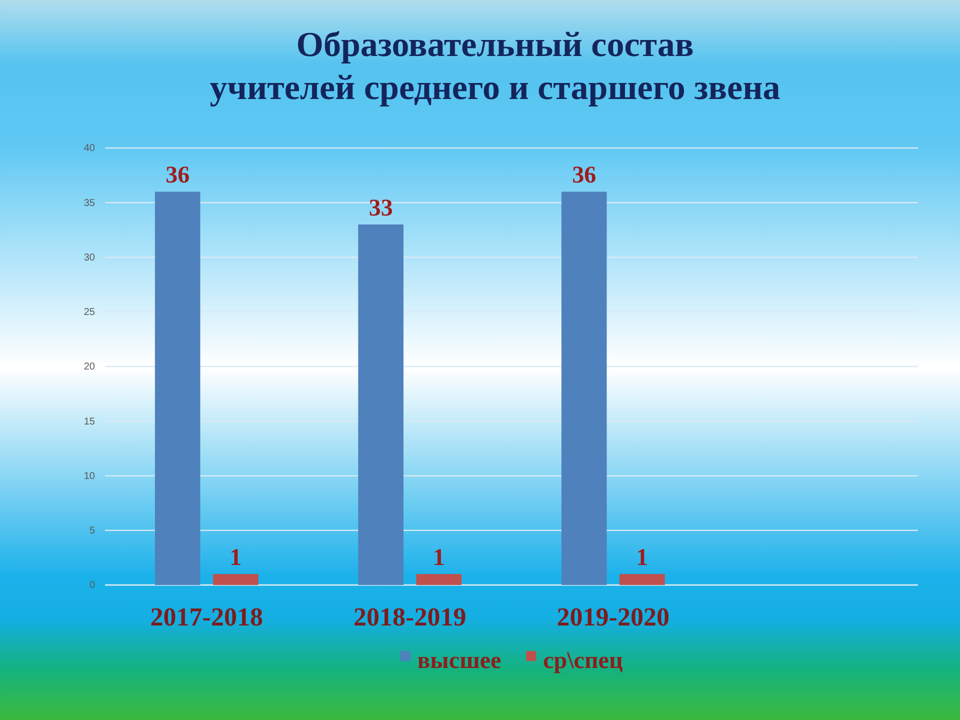 The height and width of the screenshot is (720, 960). Describe the element at coordinates (583, 661) in the screenshot. I see `legend-label: ср\спец` at that location.